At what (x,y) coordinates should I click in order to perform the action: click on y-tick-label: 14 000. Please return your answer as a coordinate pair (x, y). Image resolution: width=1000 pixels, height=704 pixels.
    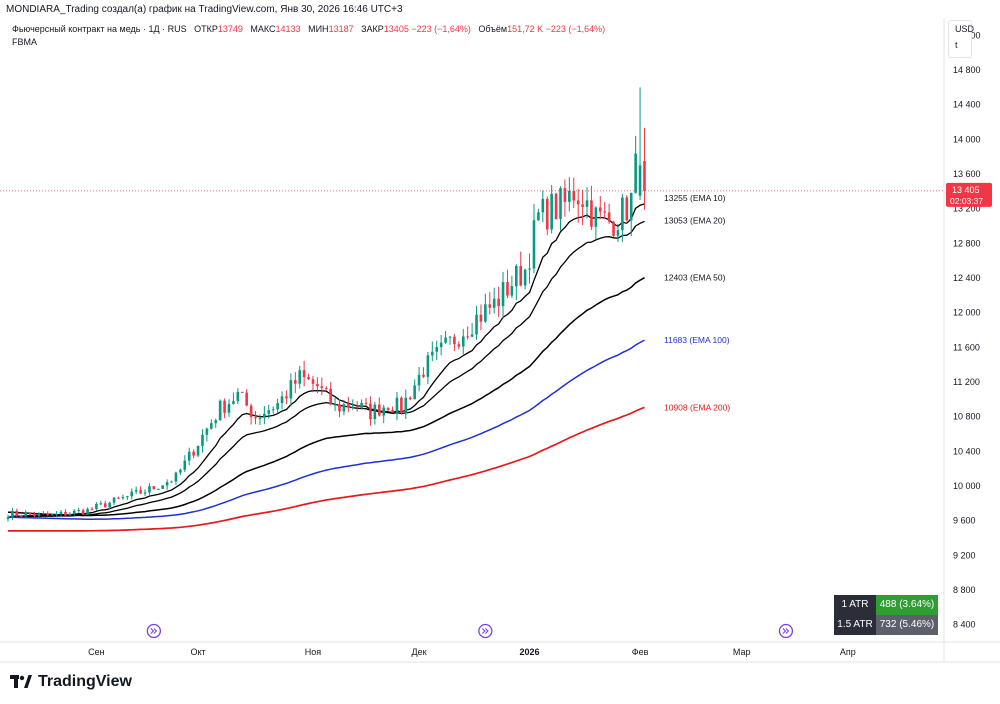
    Looking at the image, I should click on (967, 139).